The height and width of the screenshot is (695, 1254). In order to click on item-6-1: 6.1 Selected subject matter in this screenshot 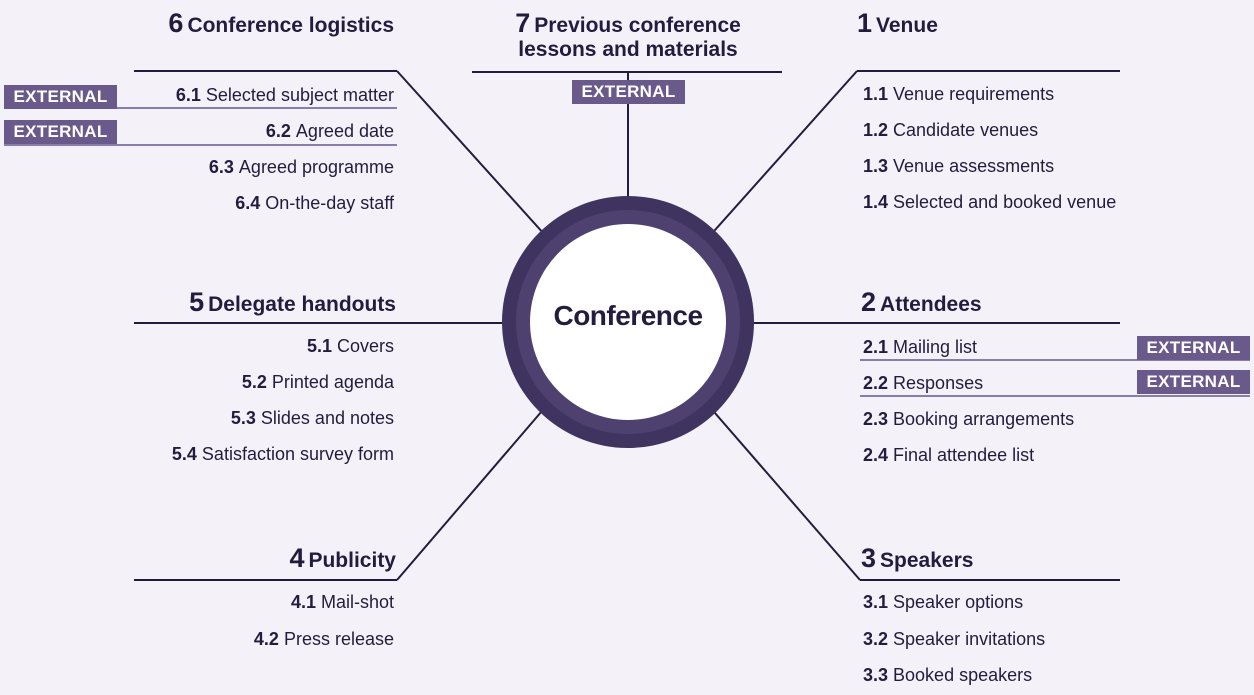, I will do `click(264, 95)`.